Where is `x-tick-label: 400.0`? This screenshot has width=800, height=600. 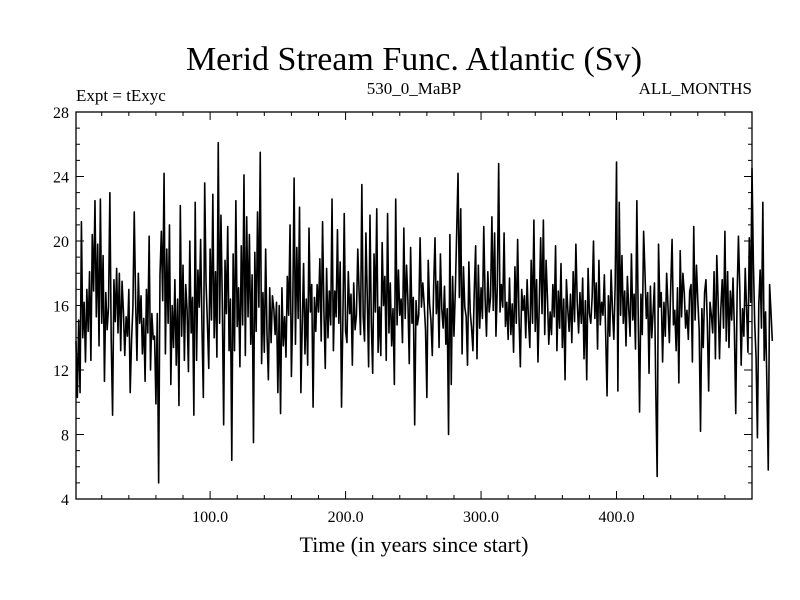 x-tick-label: 400.0 is located at coordinates (617, 517).